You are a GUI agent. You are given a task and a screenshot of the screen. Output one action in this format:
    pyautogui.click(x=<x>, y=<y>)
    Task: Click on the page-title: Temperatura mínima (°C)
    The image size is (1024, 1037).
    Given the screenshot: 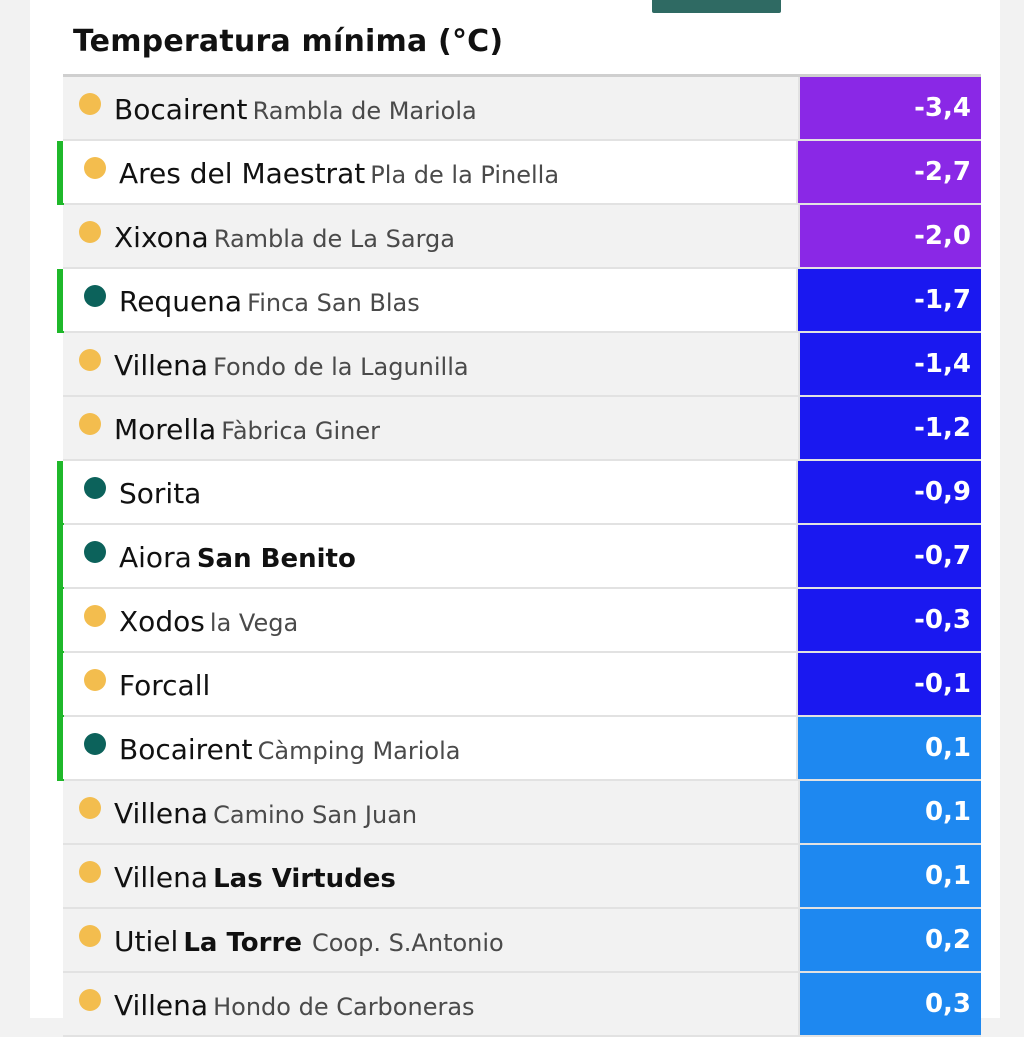 What is the action you would take?
    pyautogui.click(x=288, y=41)
    